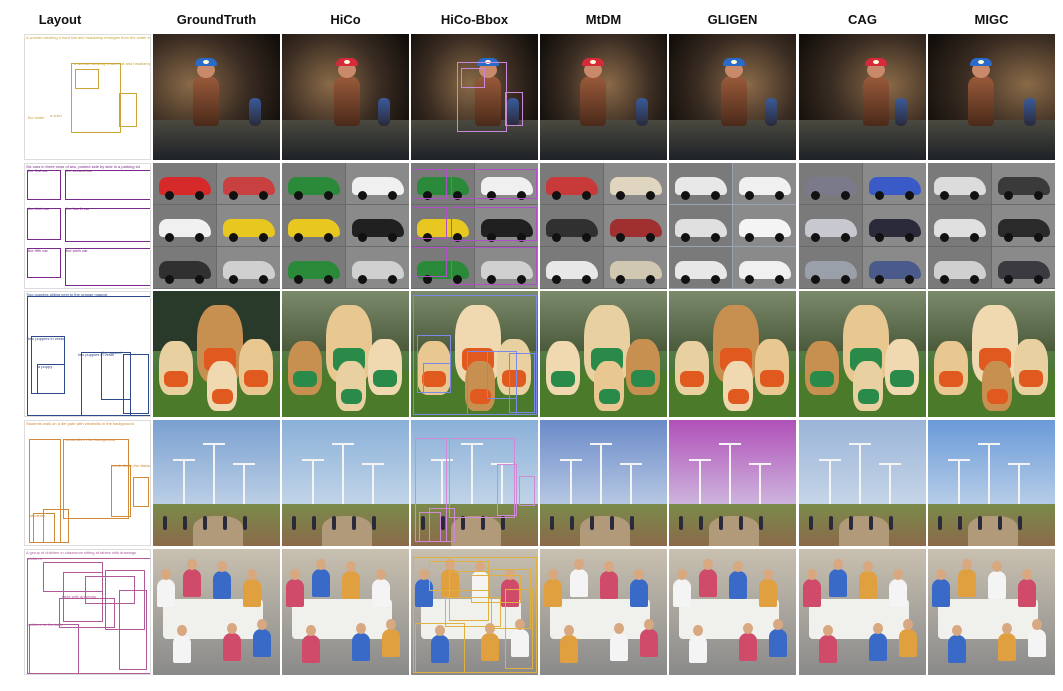 The height and width of the screenshot is (691, 1063). What do you see at coordinates (862, 97) in the screenshot?
I see `image-cag-cave` at bounding box center [862, 97].